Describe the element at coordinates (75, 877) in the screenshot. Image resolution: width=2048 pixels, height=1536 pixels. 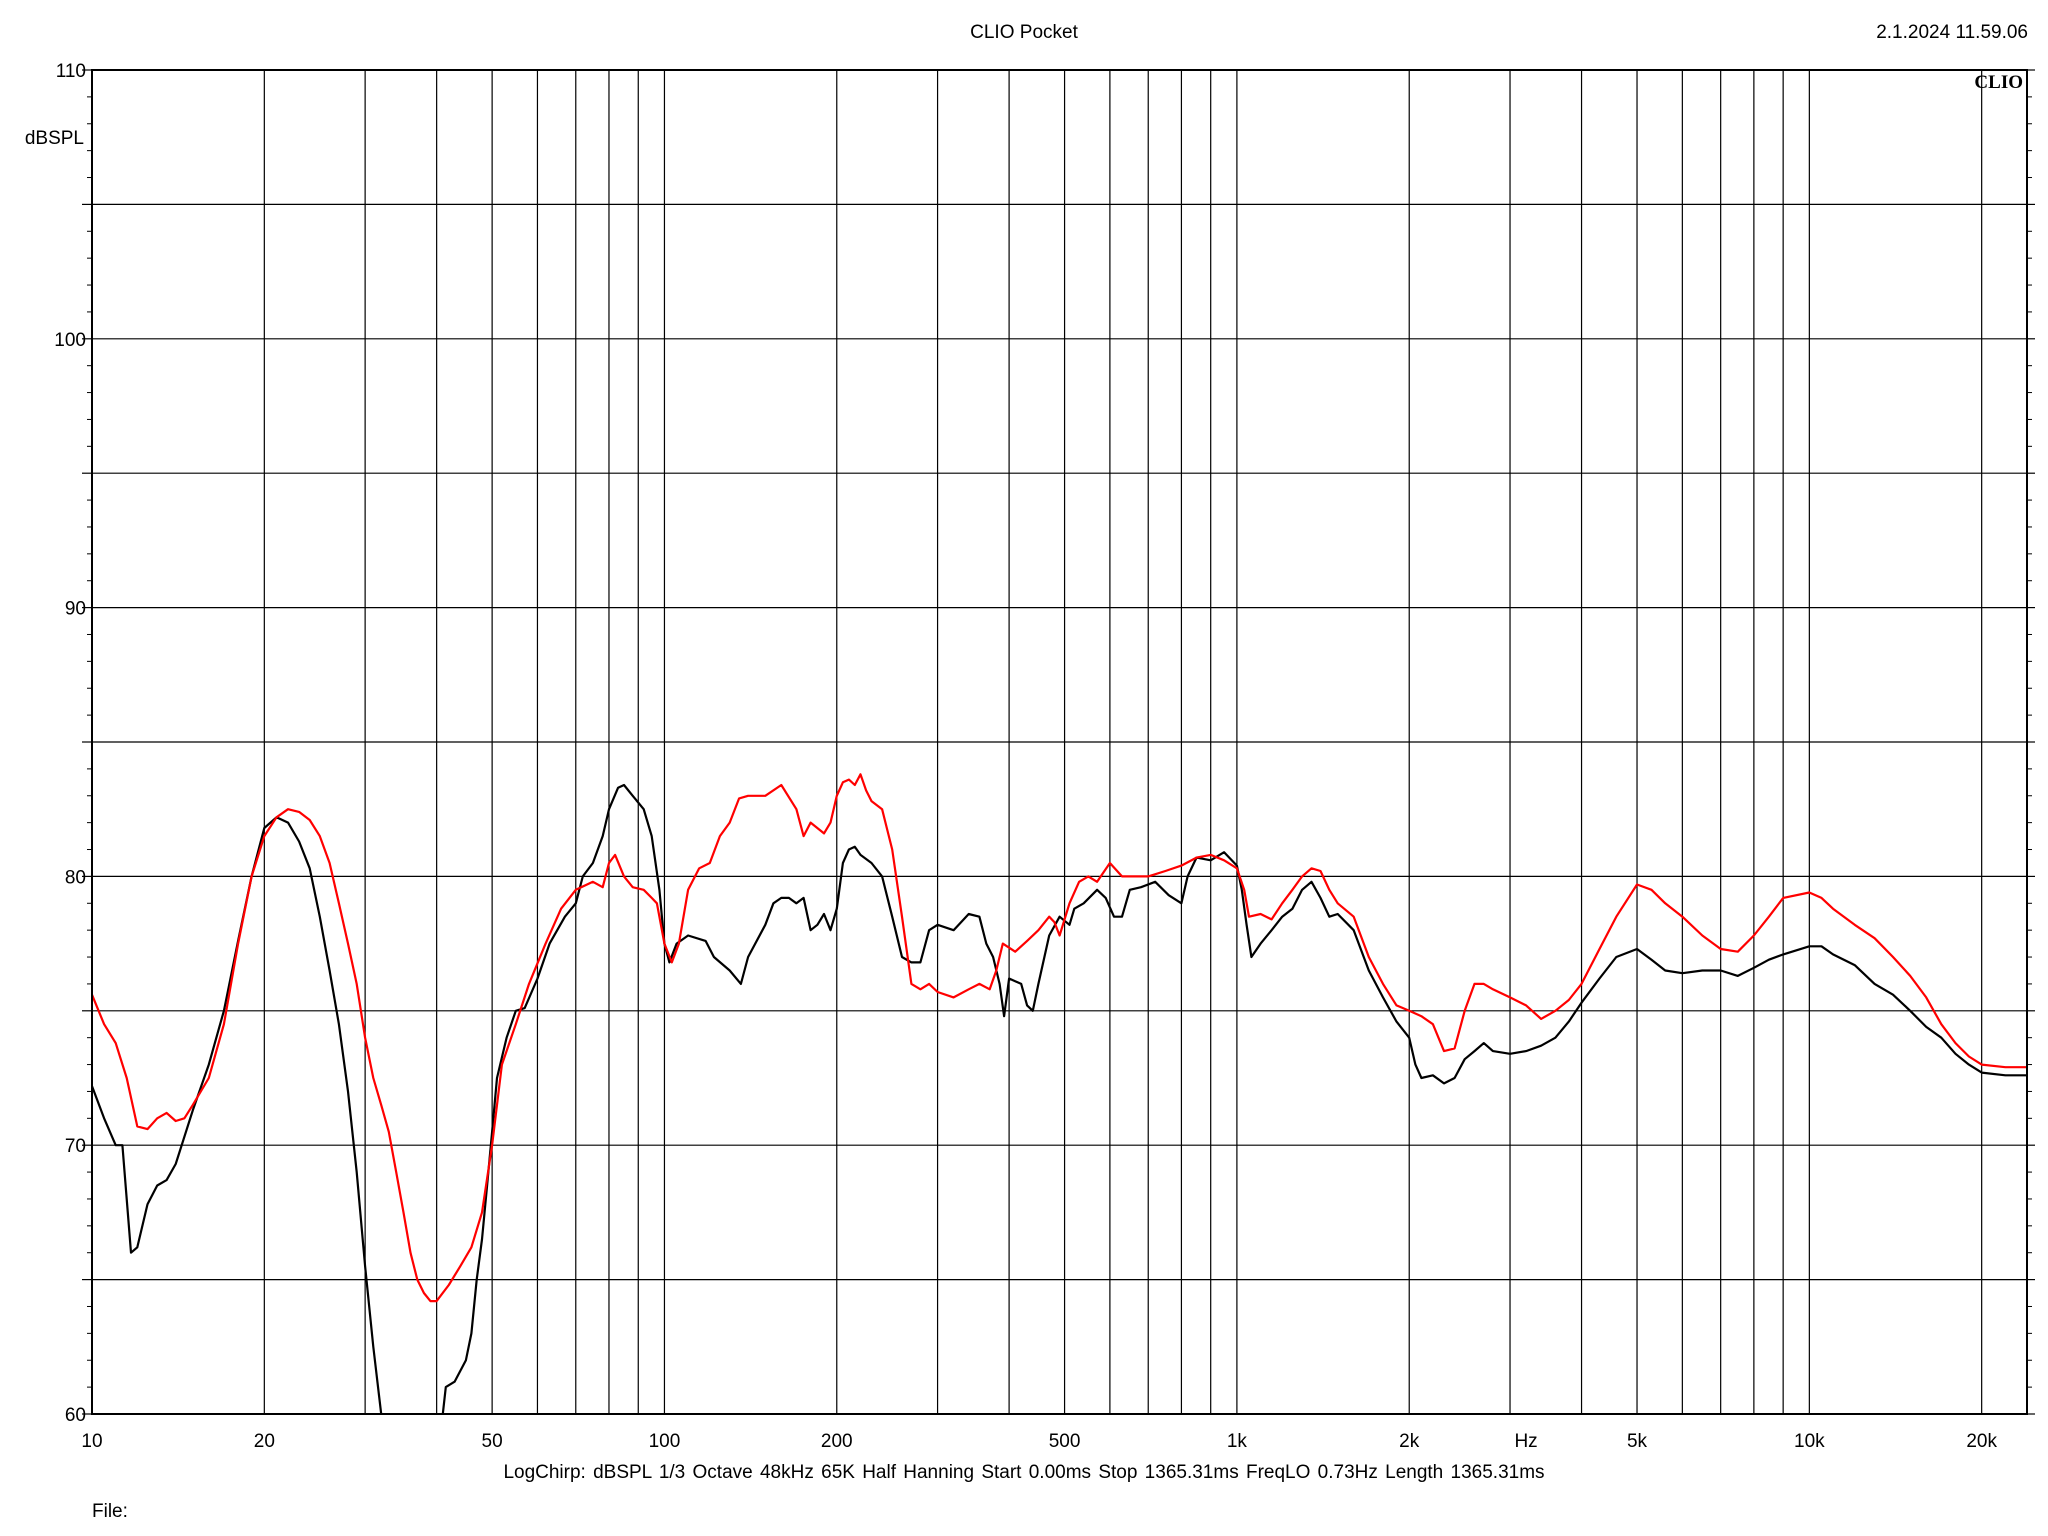
I see `y-tick-label: 80` at that location.